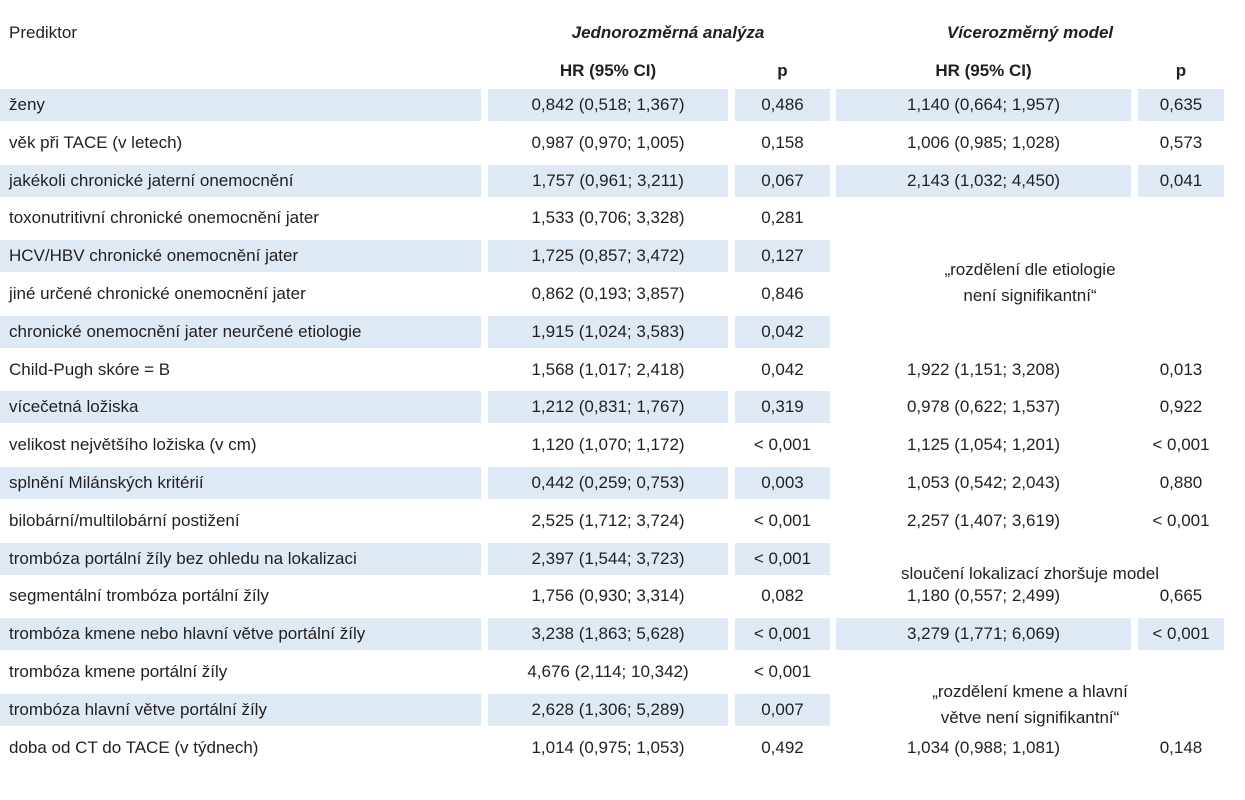 This screenshot has height=800, width=1245. What do you see at coordinates (96, 142) in the screenshot?
I see `cell-predictor: věk při TACE (v letech)` at bounding box center [96, 142].